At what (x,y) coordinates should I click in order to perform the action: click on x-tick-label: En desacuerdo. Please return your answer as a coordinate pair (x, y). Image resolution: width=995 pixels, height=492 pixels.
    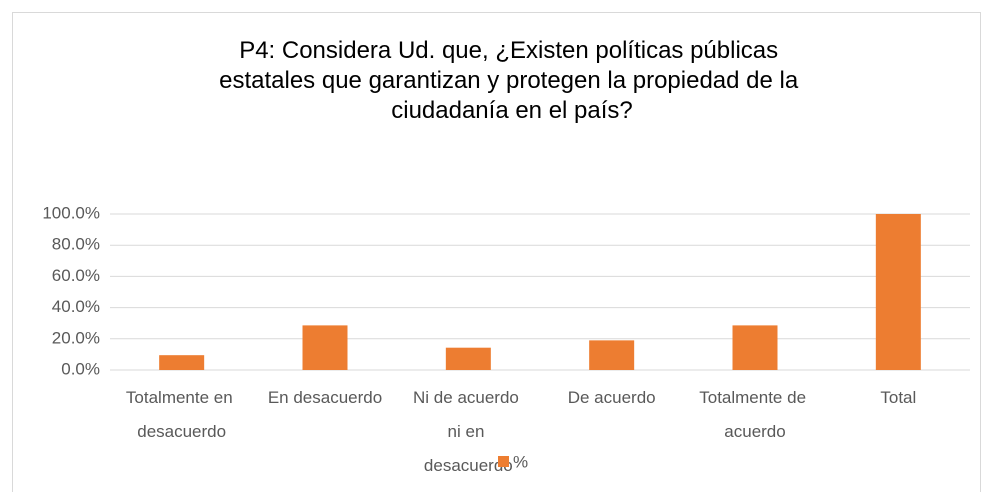
    Looking at the image, I should click on (325, 397).